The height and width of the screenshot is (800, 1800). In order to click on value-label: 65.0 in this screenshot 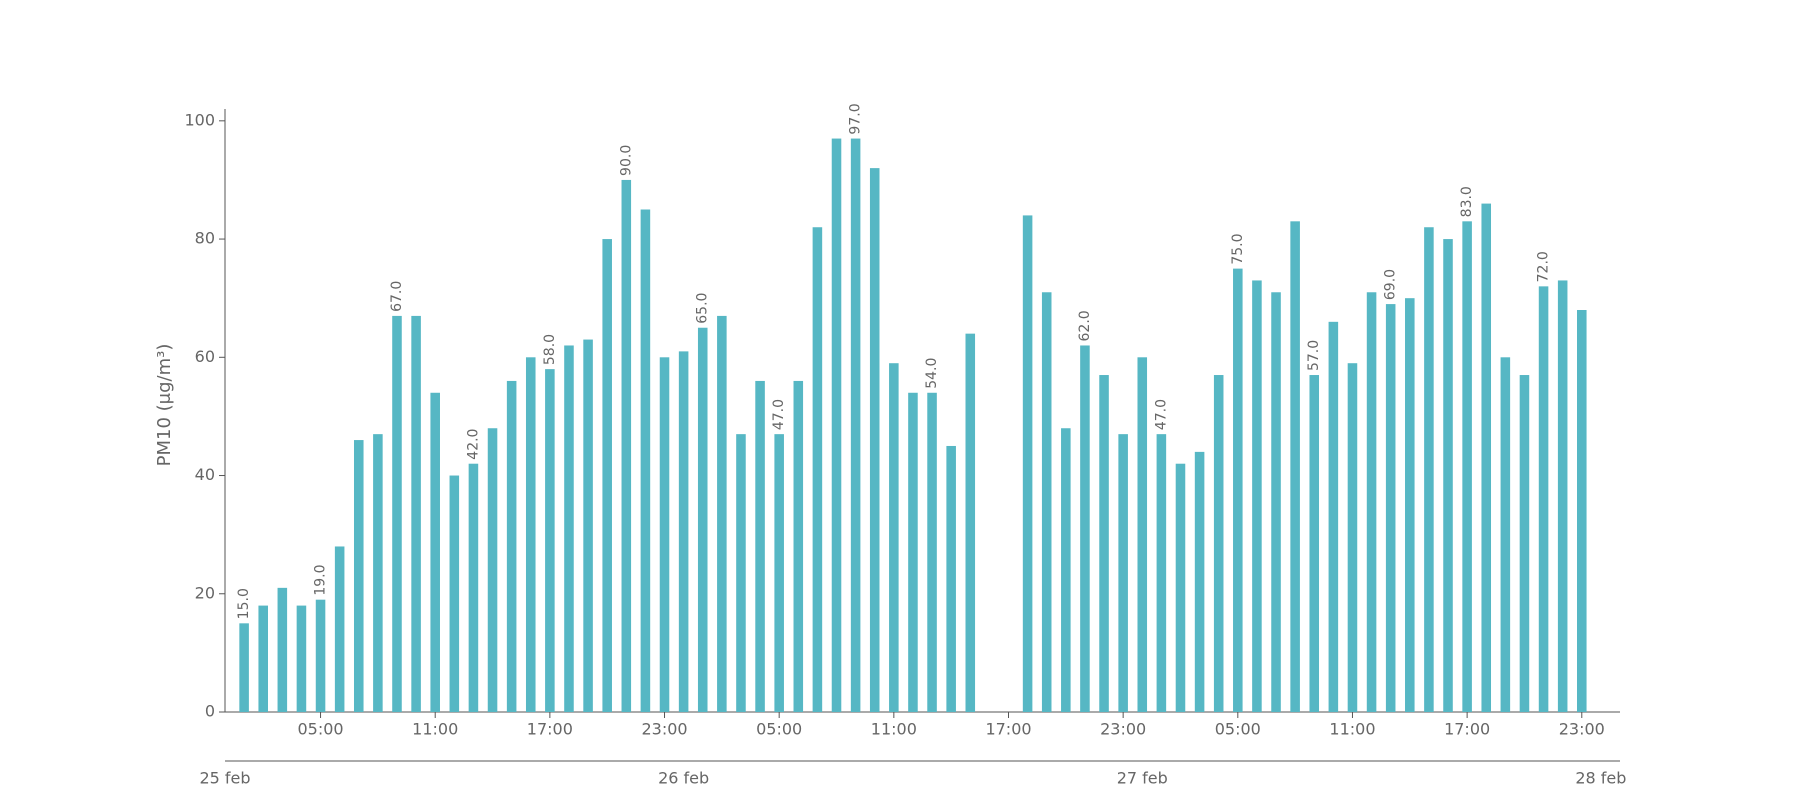, I will do `click(703, 308)`.